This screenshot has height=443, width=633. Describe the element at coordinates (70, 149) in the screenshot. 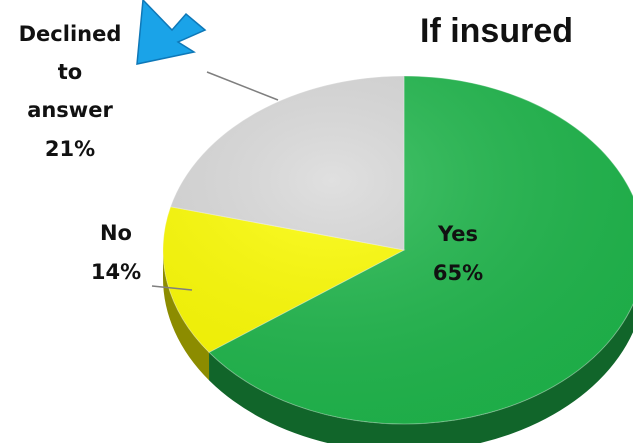

I see `slice-value-declined: 21%` at that location.